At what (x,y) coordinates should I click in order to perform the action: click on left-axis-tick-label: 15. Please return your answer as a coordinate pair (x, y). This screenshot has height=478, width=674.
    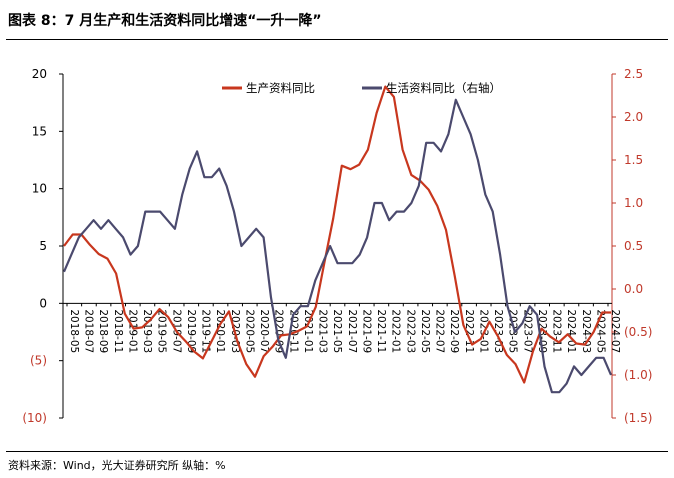
    Looking at the image, I should click on (39, 131).